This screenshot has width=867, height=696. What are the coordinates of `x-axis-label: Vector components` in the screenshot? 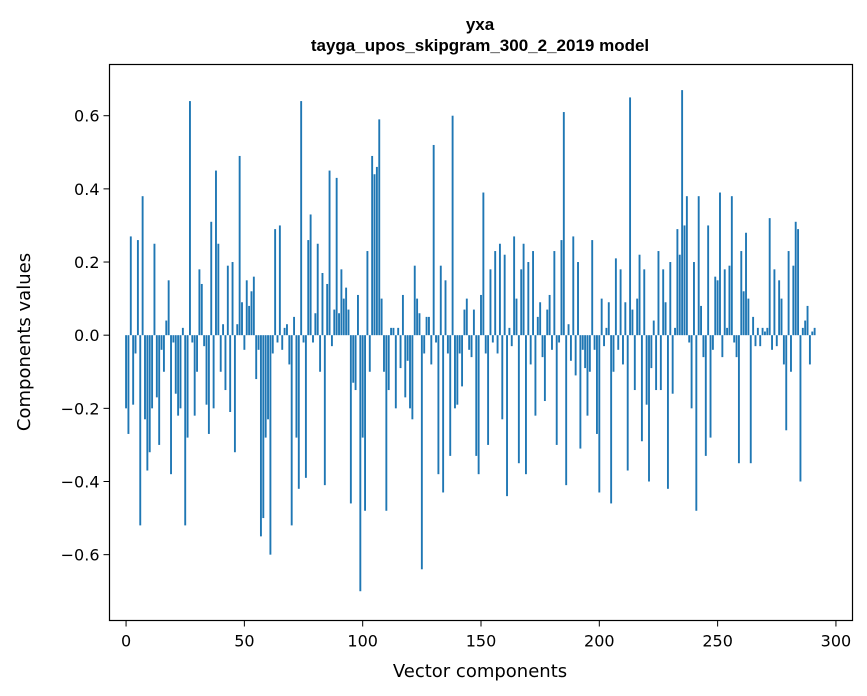 It's located at (480, 671).